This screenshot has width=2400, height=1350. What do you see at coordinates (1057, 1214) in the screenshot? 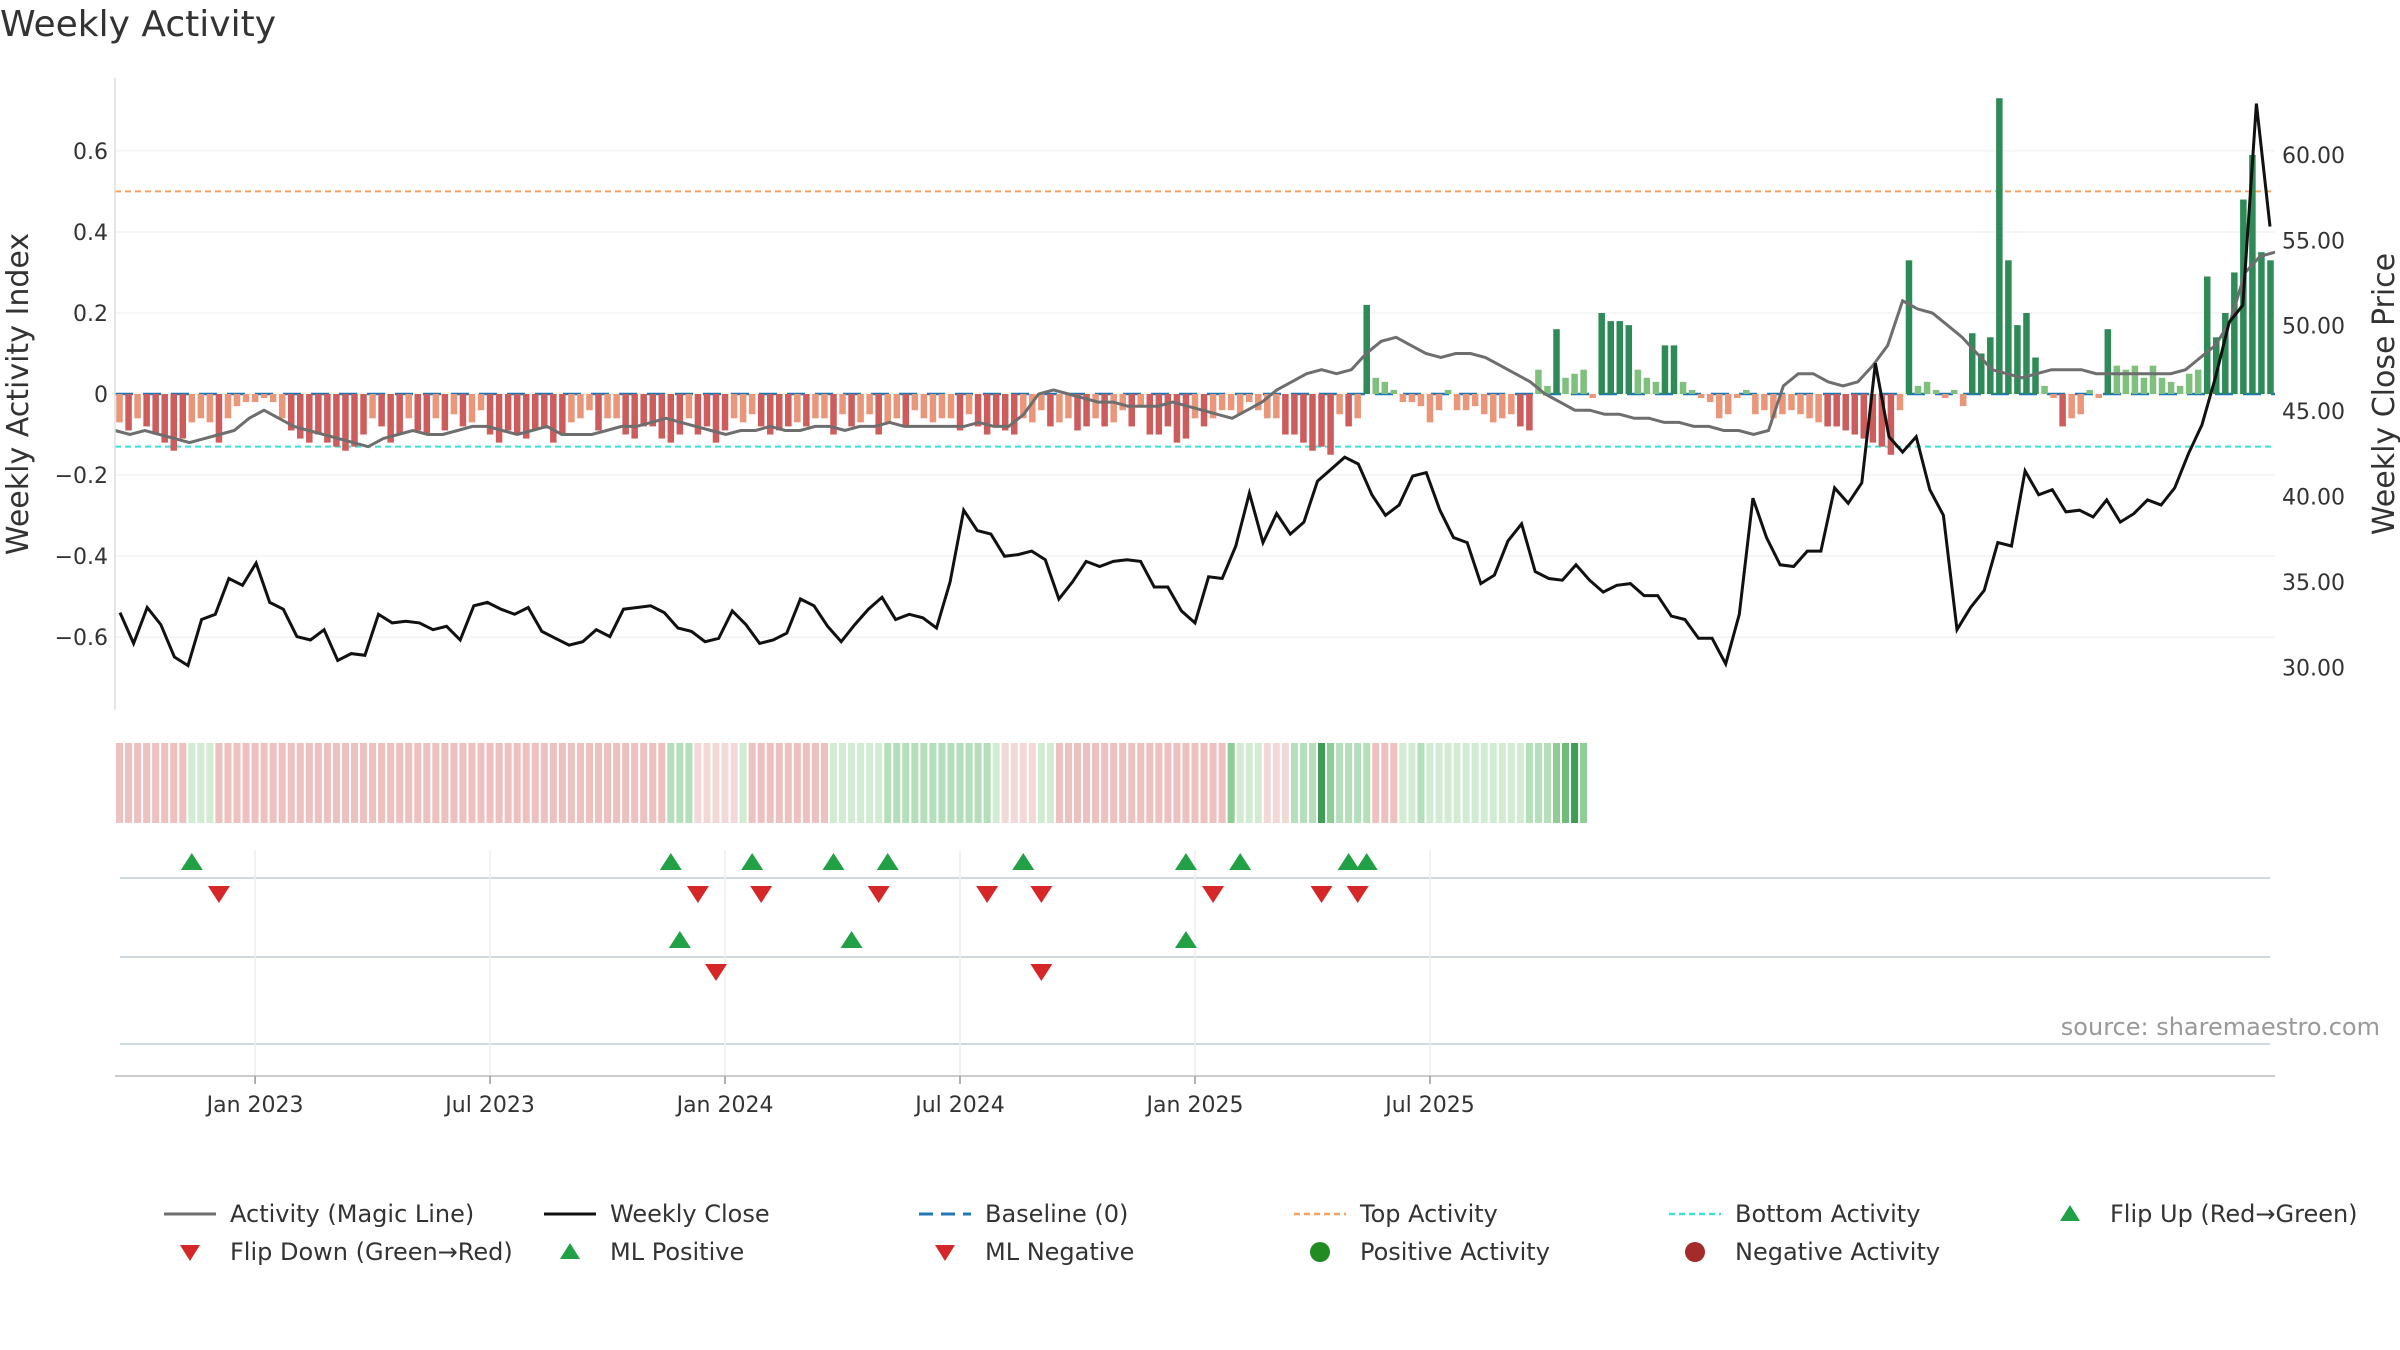
I see `legend-label: Baseline (0)` at bounding box center [1057, 1214].